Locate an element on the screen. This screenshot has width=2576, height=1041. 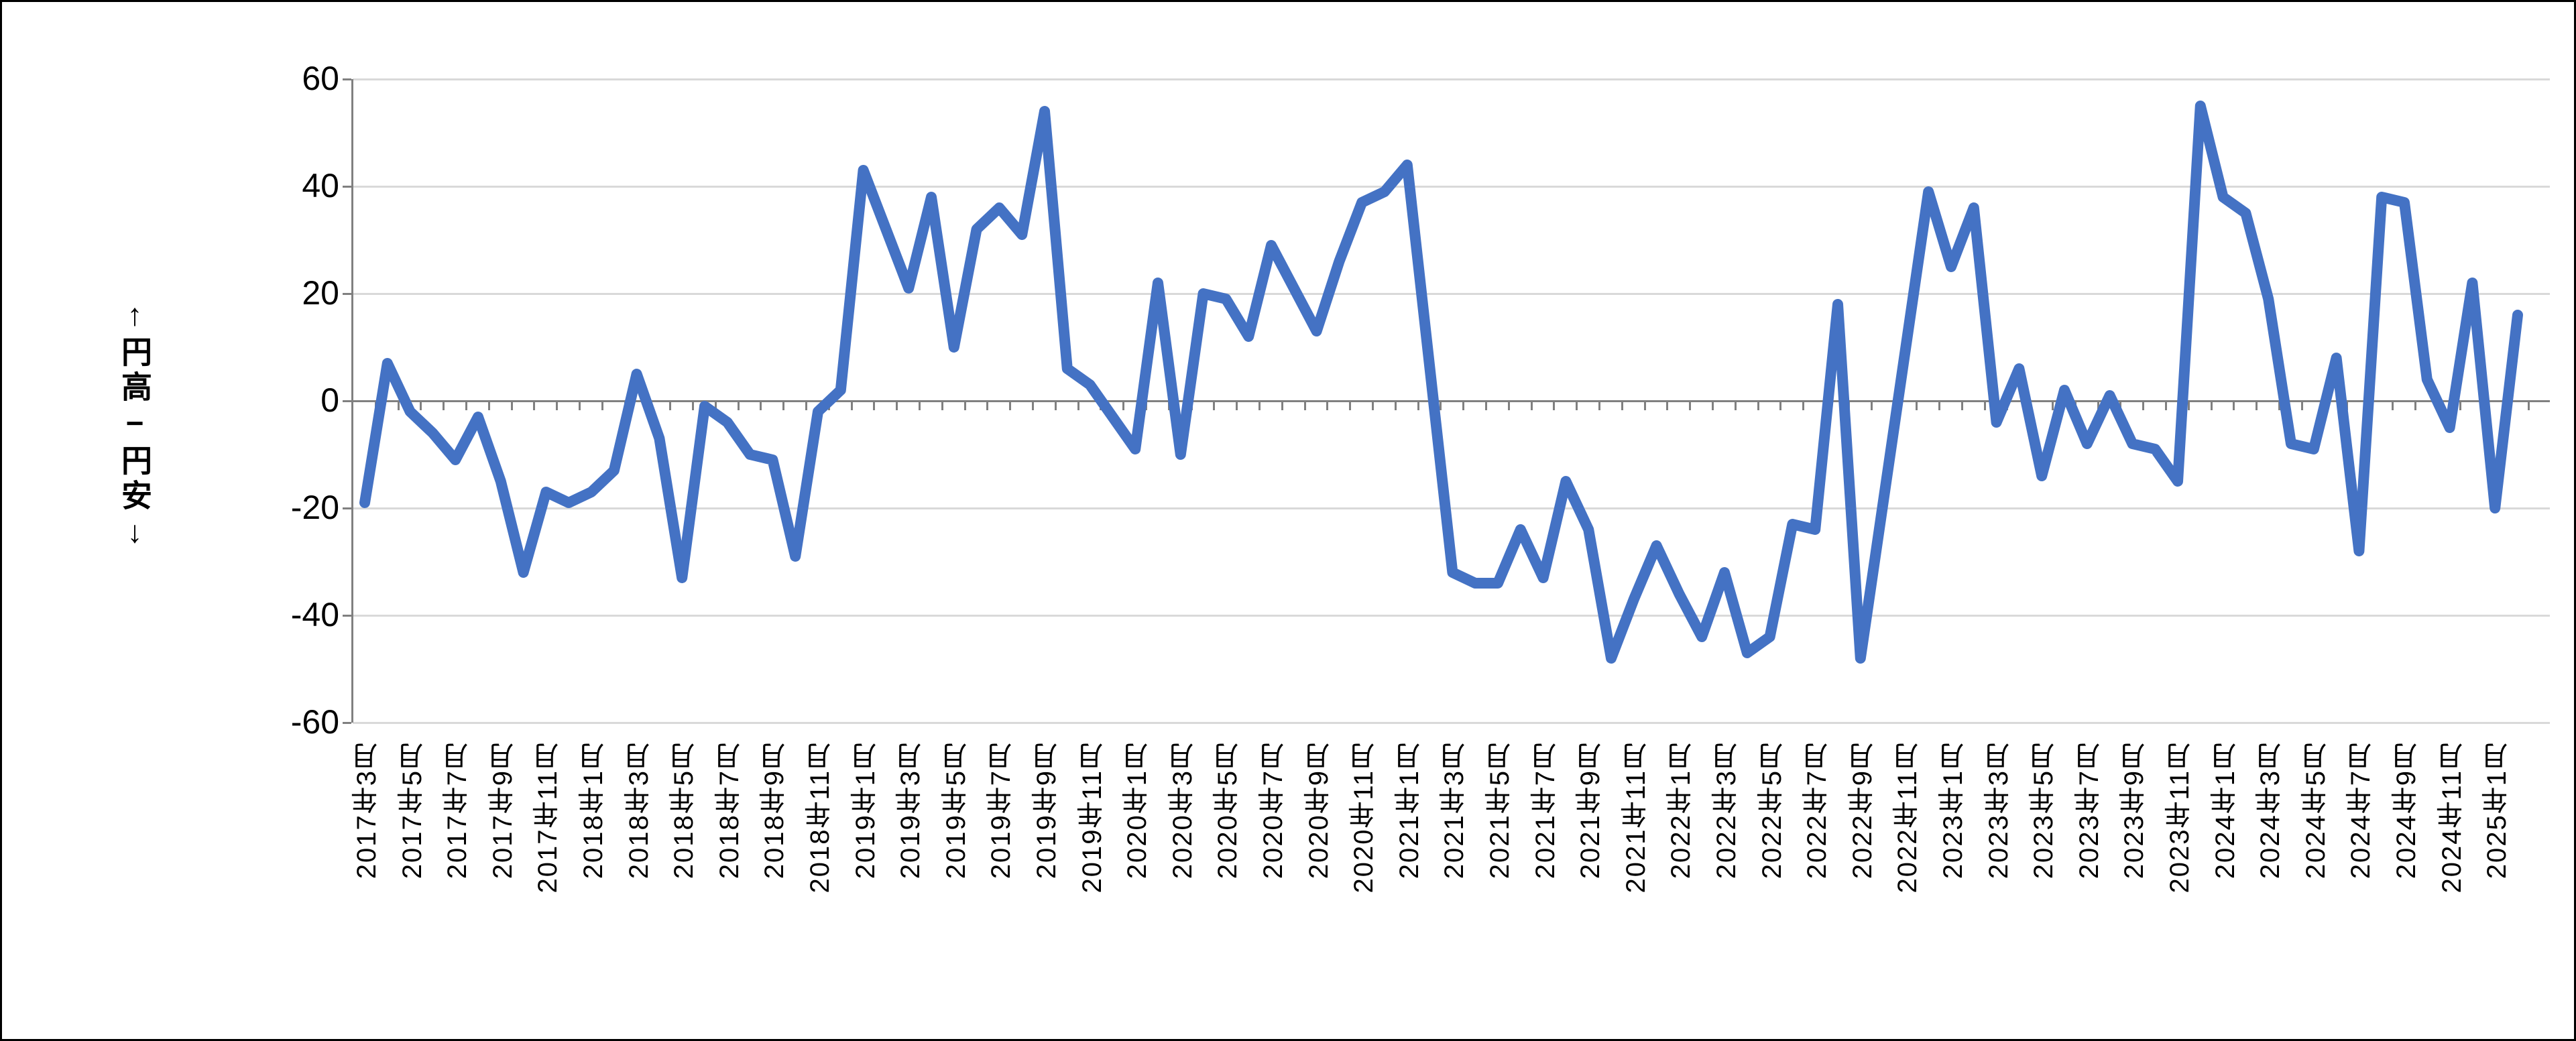
y-tick-label: 40 is located at coordinates (320, 185).